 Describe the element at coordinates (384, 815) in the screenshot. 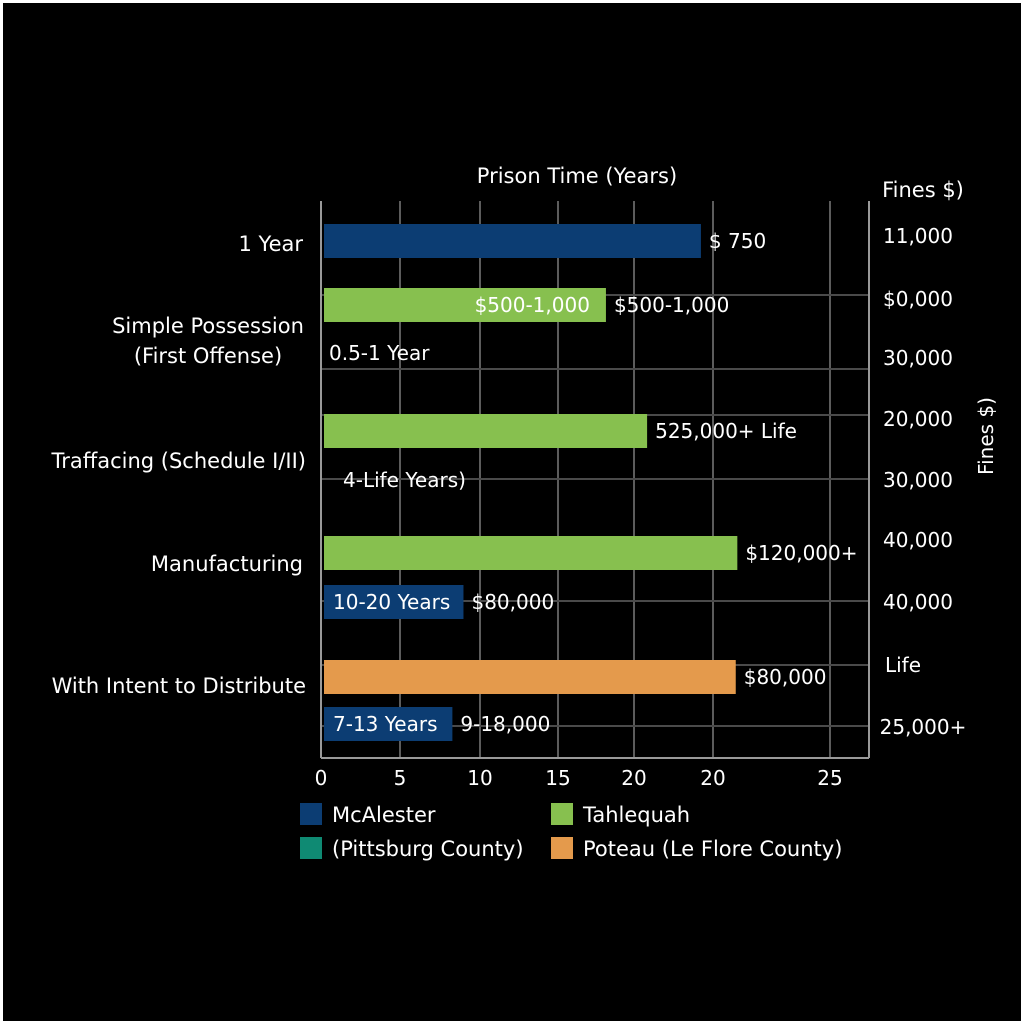

I see `legend-label: McAlester` at that location.